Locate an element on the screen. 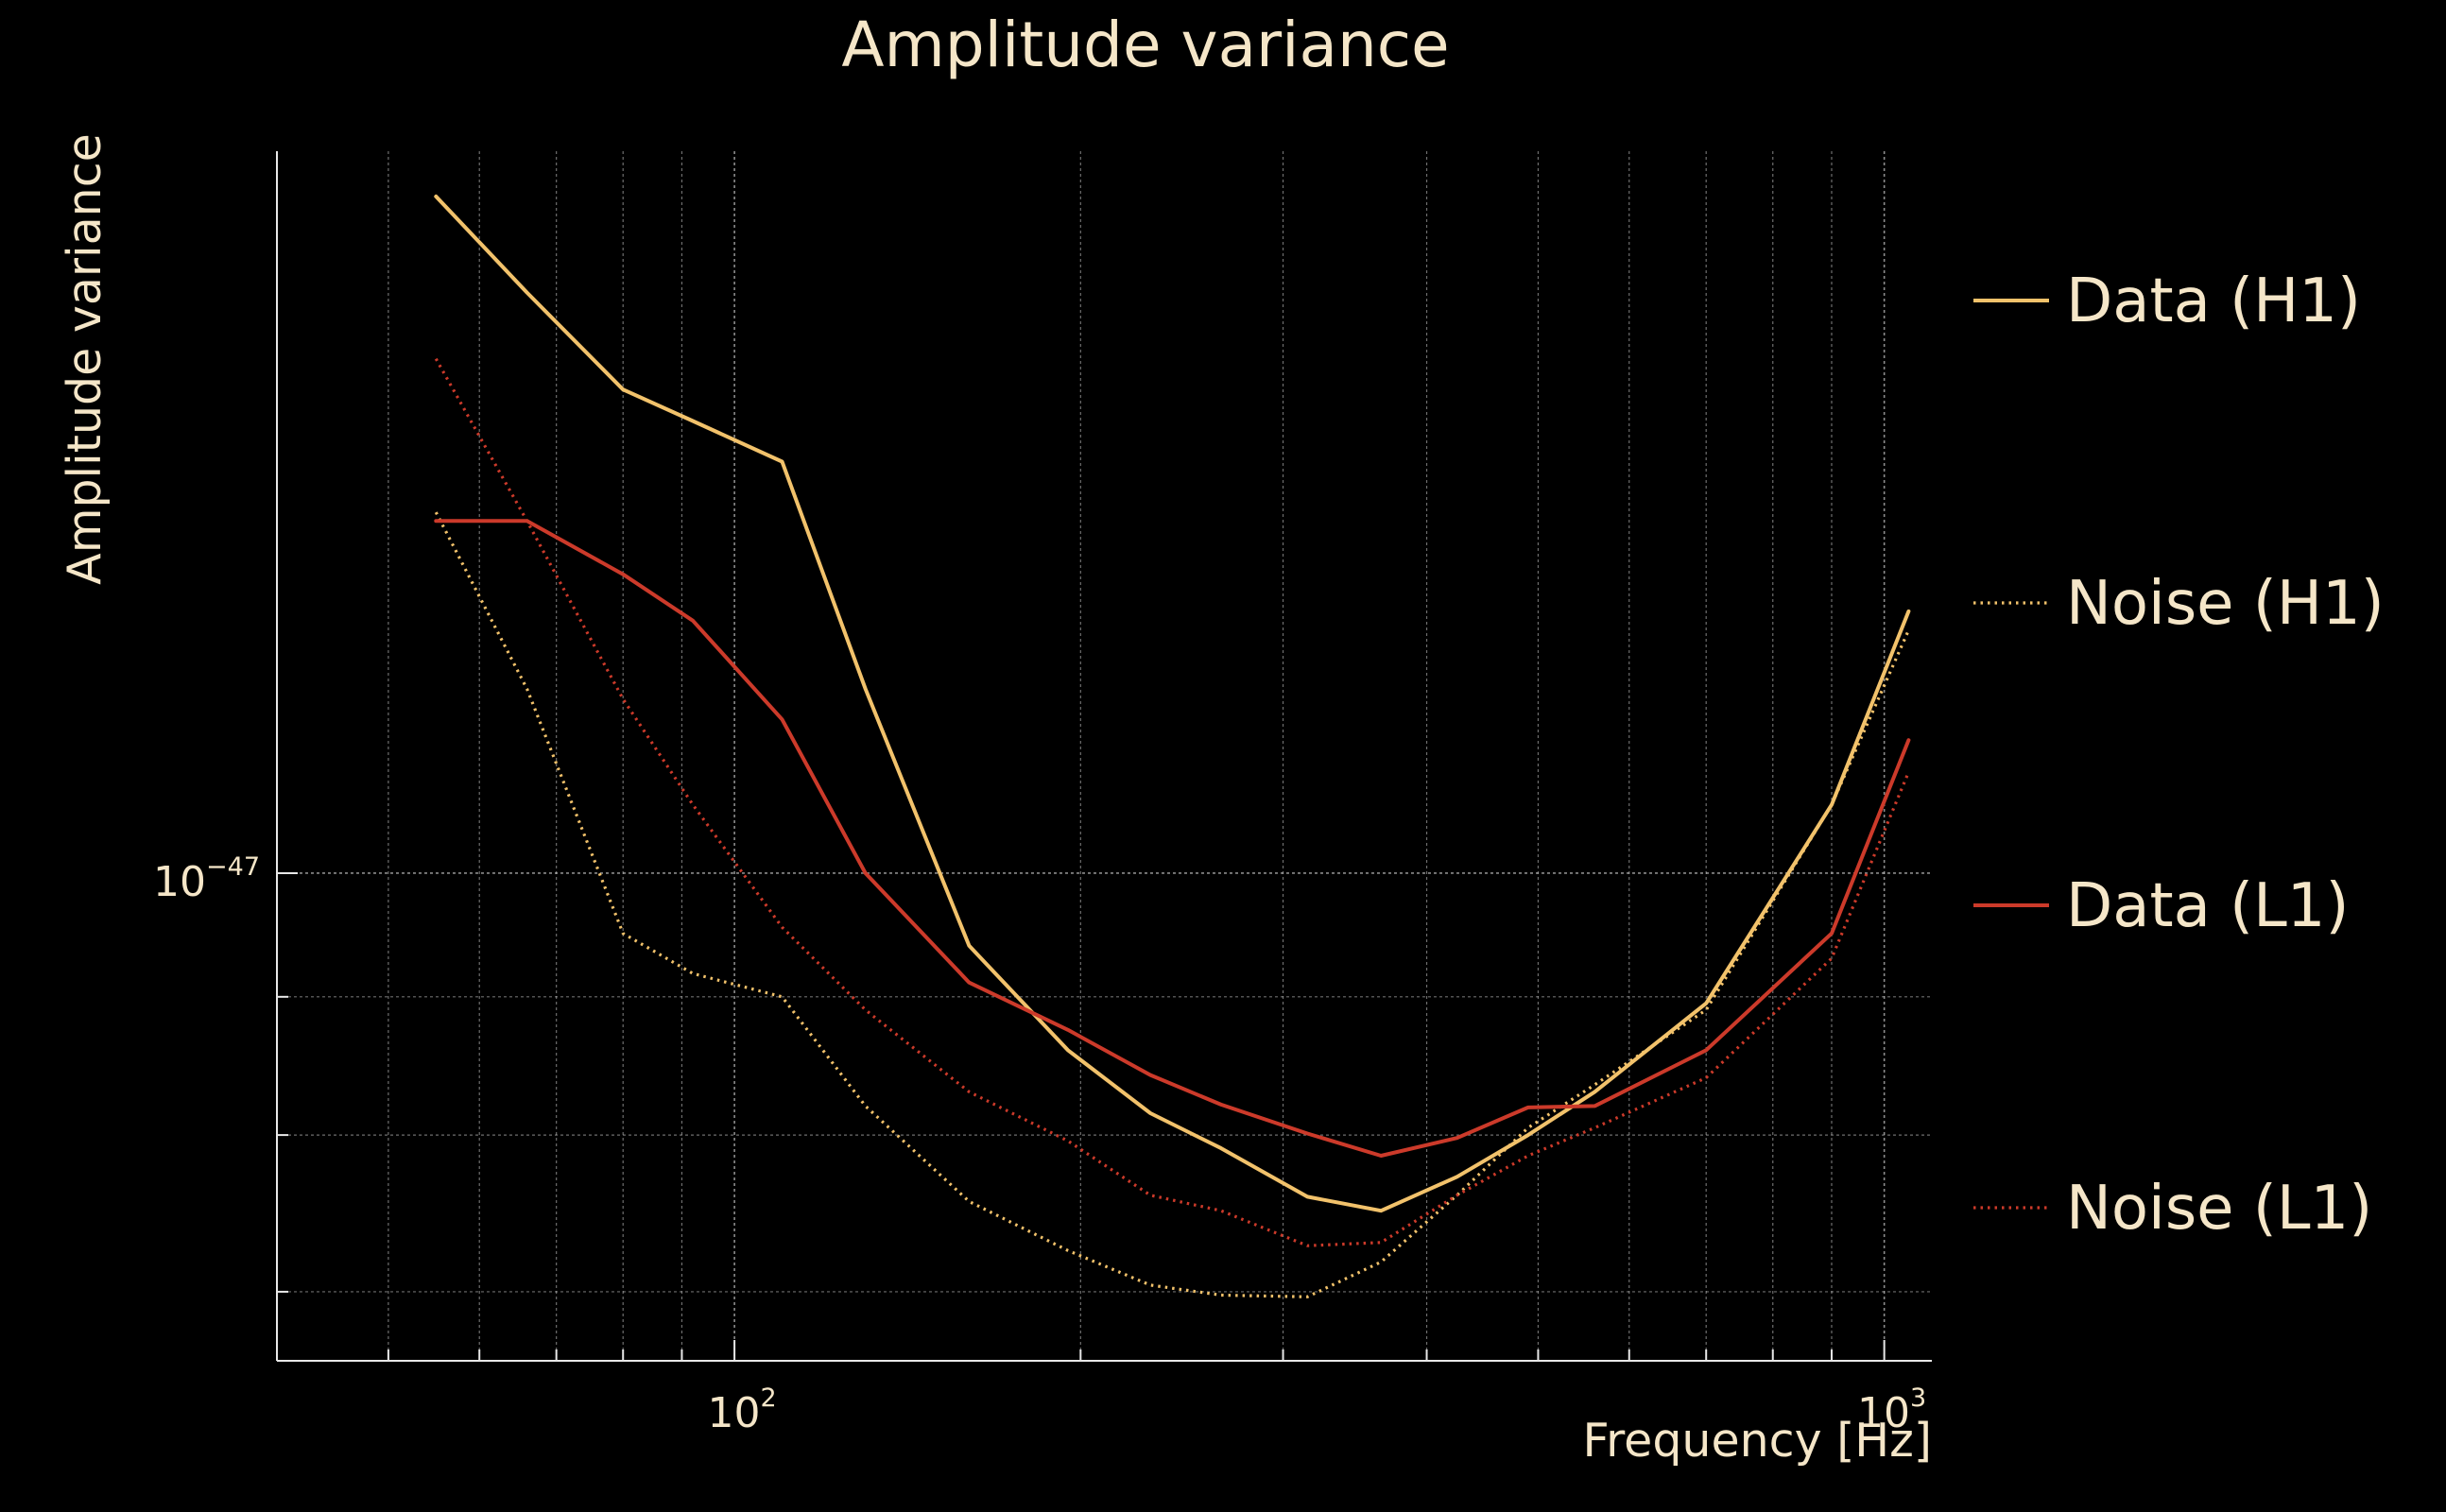  legend: Data (H1) Noise (H1) Data (L1) Noise (L1) is located at coordinates (2179, 755).